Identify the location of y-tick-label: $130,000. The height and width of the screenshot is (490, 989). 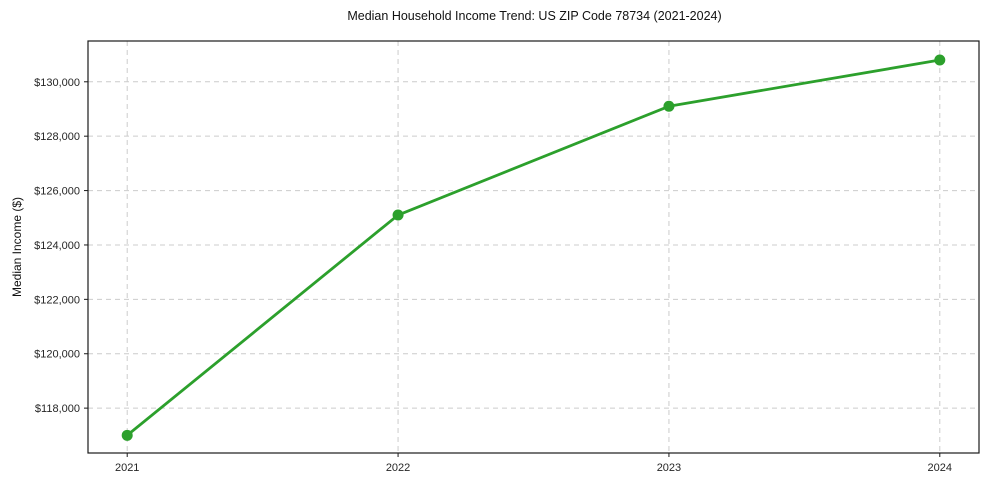
(57, 83).